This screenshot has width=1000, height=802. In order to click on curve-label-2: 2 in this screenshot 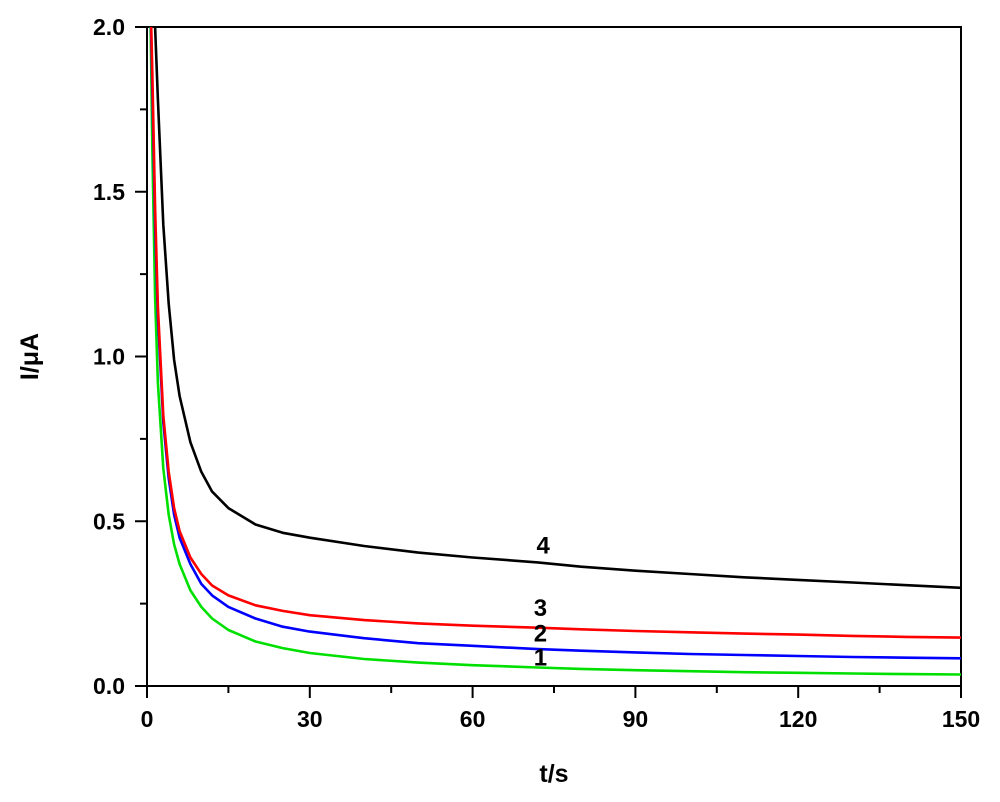, I will do `click(540, 634)`.